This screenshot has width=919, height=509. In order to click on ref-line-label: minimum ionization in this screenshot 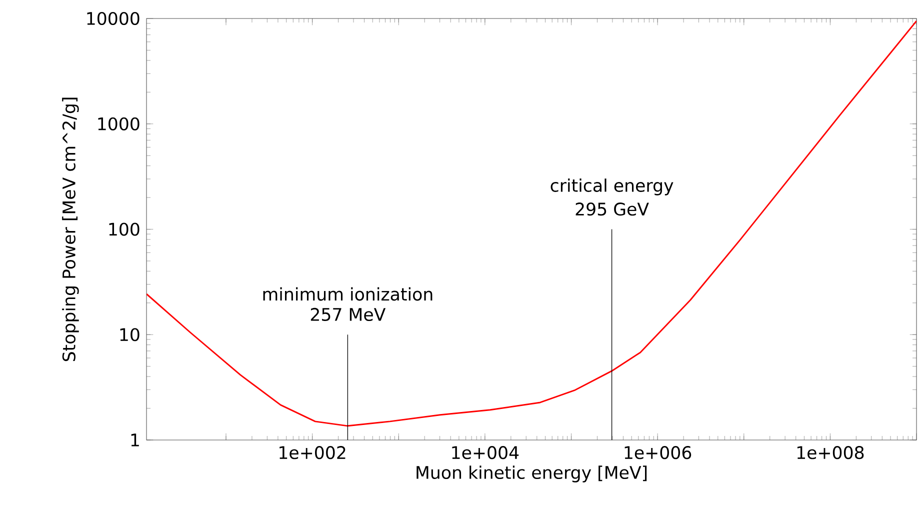, I will do `click(347, 294)`.